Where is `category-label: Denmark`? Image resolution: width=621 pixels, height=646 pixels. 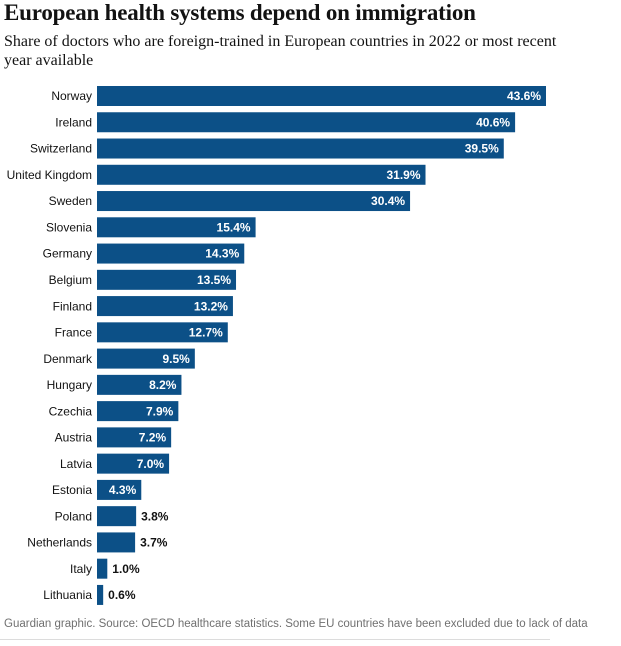 category-label: Denmark is located at coordinates (68, 359).